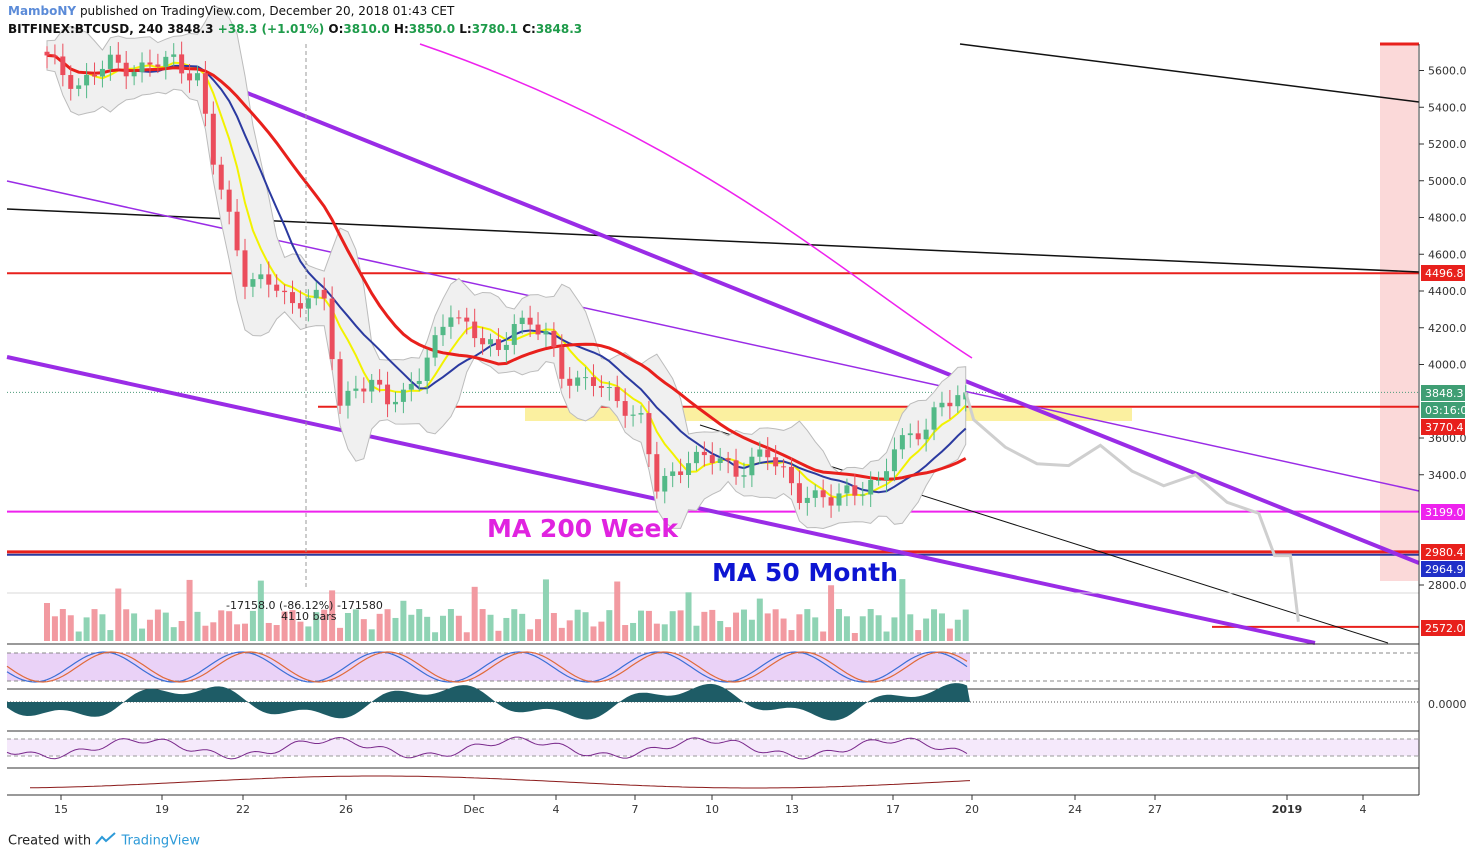 The width and height of the screenshot is (1476, 858). What do you see at coordinates (1189, 73) in the screenshot?
I see `trendline` at bounding box center [1189, 73].